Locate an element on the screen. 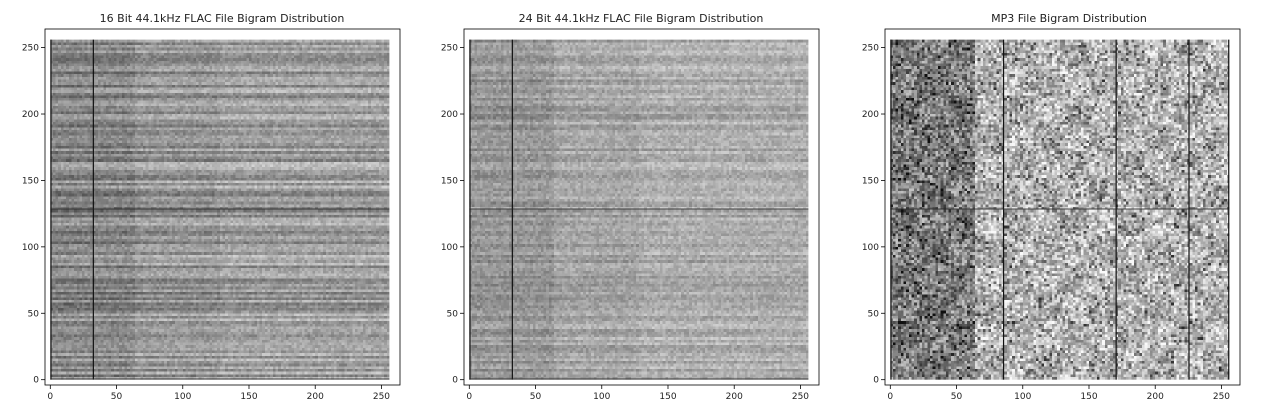 This screenshot has height=405, width=1281. chart-title: MP3 File Bigram Distribution is located at coordinates (1069, 18).